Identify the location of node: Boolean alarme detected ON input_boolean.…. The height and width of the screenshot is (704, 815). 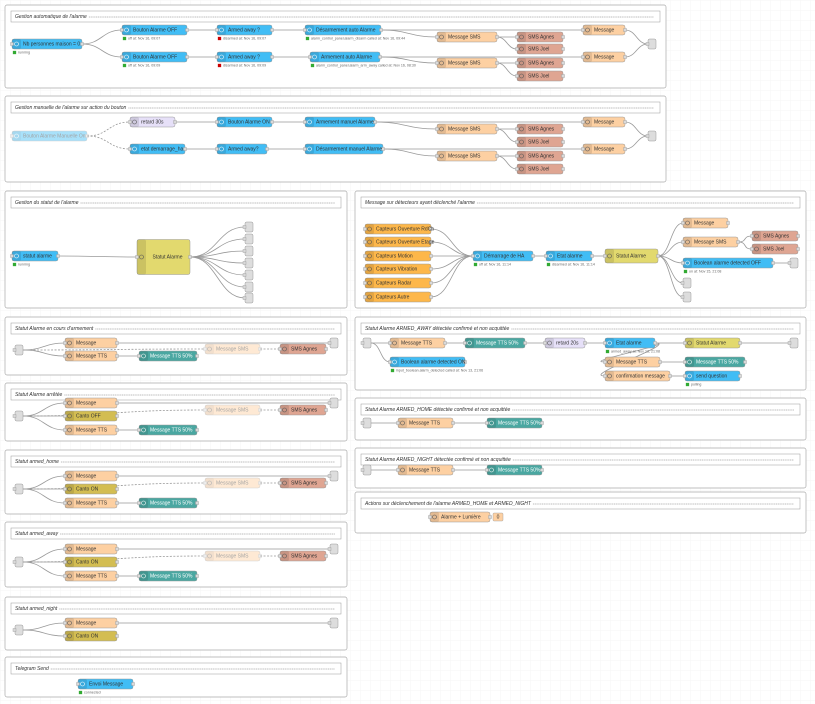
(435, 364).